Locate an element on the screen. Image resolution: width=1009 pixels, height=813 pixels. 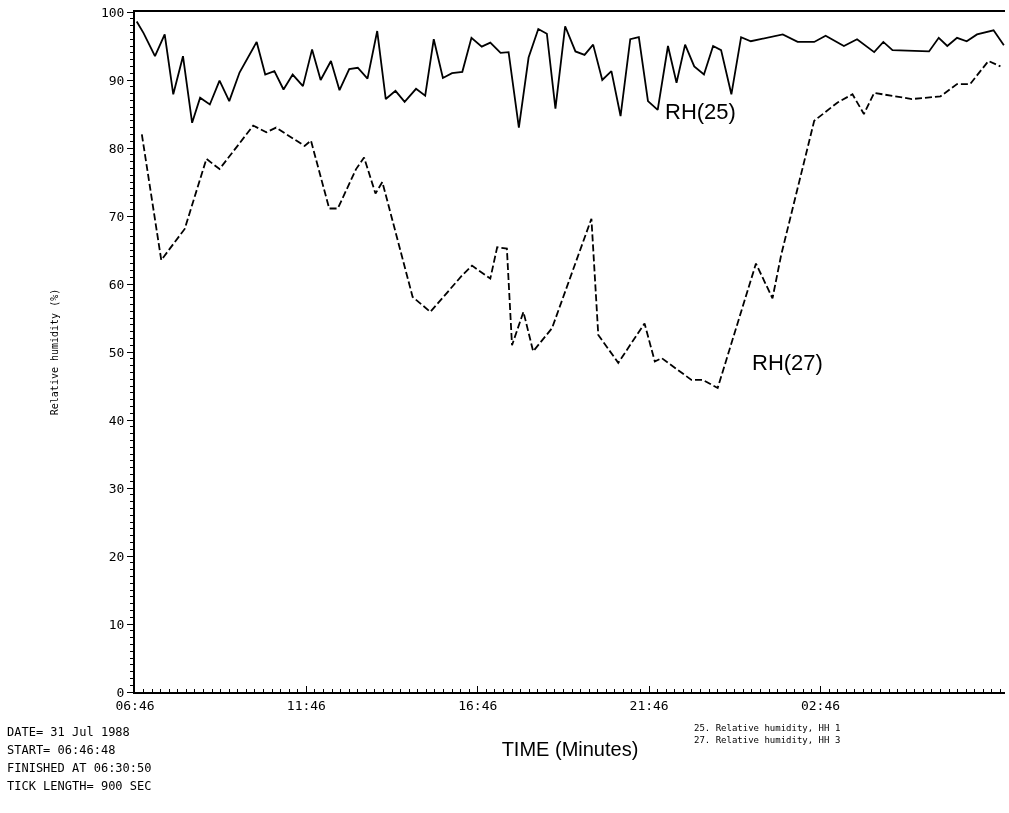
series-label: RH(27) is located at coordinates (787, 362).